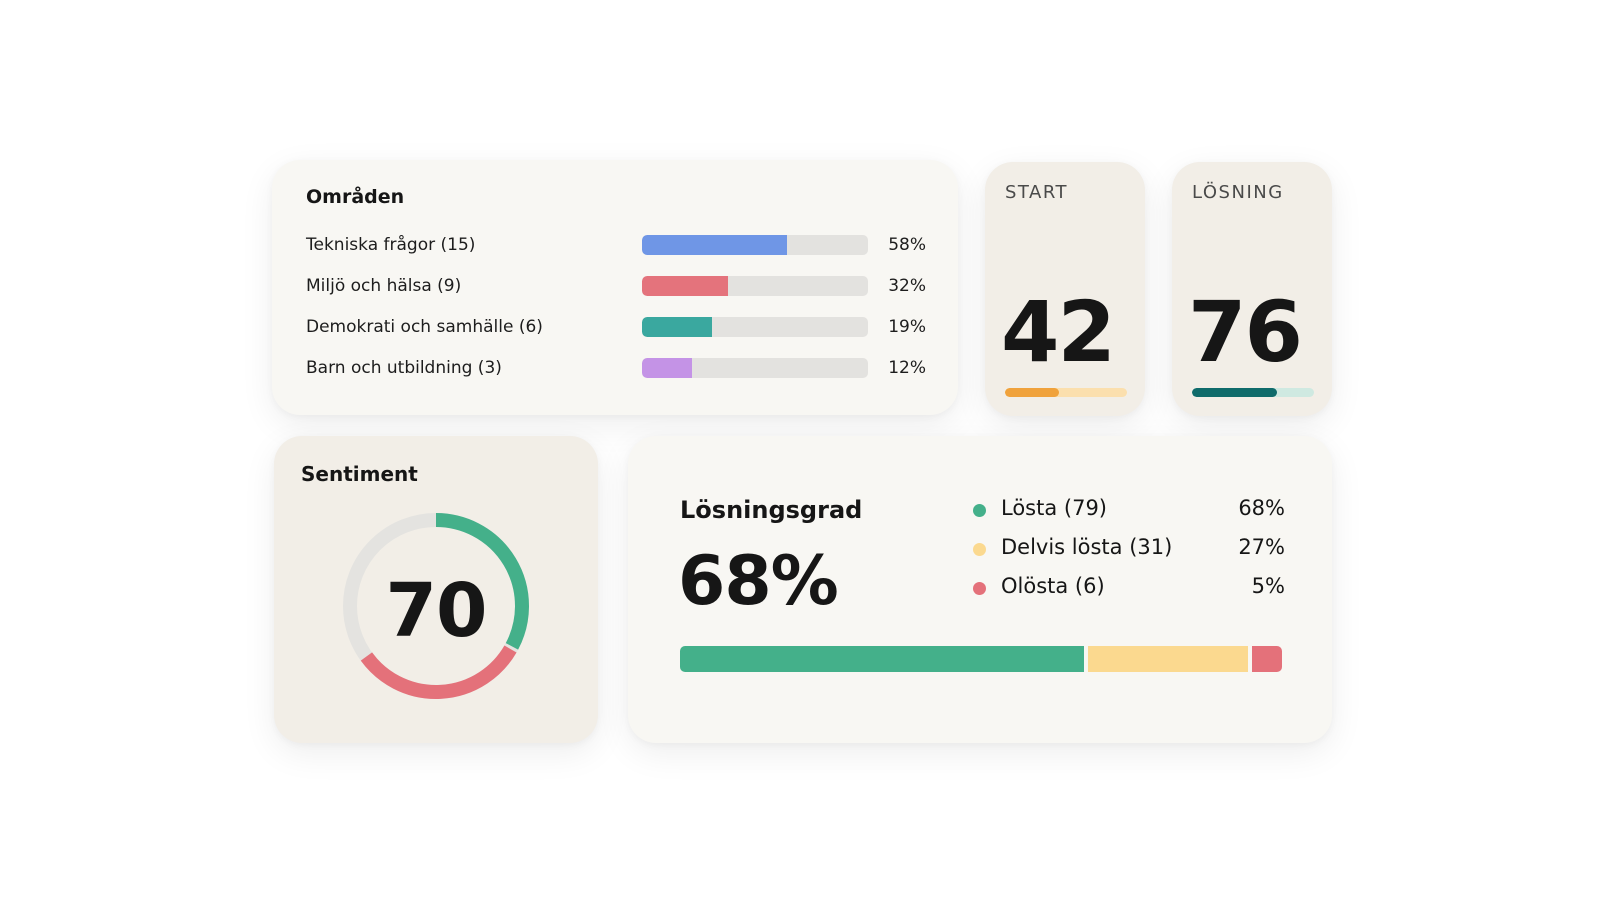 This screenshot has height=900, width=1600. What do you see at coordinates (758, 581) in the screenshot?
I see `resolution-big-value: 68%` at bounding box center [758, 581].